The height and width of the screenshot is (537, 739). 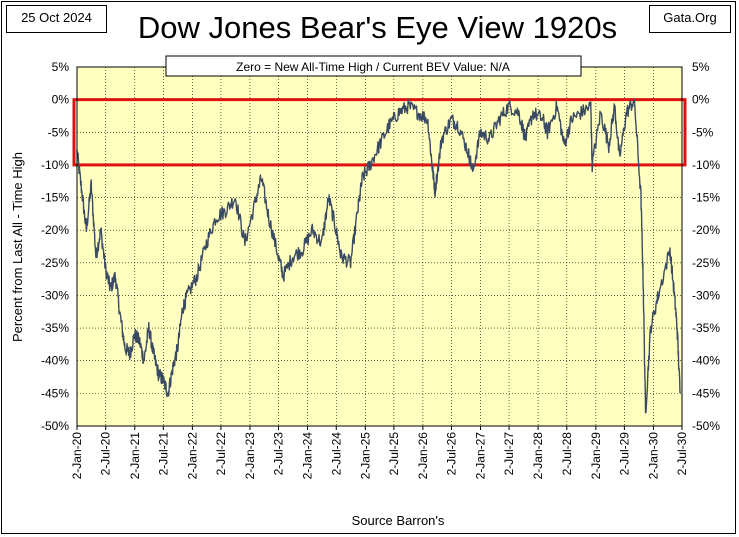 What do you see at coordinates (55, 393) in the screenshot?
I see `y-tick-label-left: -45%` at bounding box center [55, 393].